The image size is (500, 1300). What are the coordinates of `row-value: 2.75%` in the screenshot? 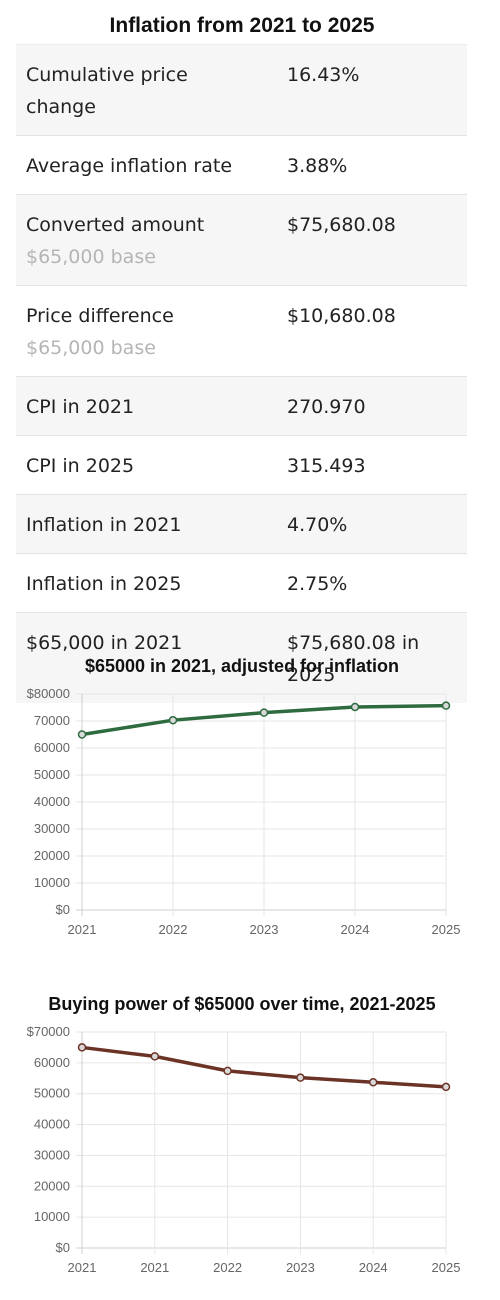 It's located at (368, 583).